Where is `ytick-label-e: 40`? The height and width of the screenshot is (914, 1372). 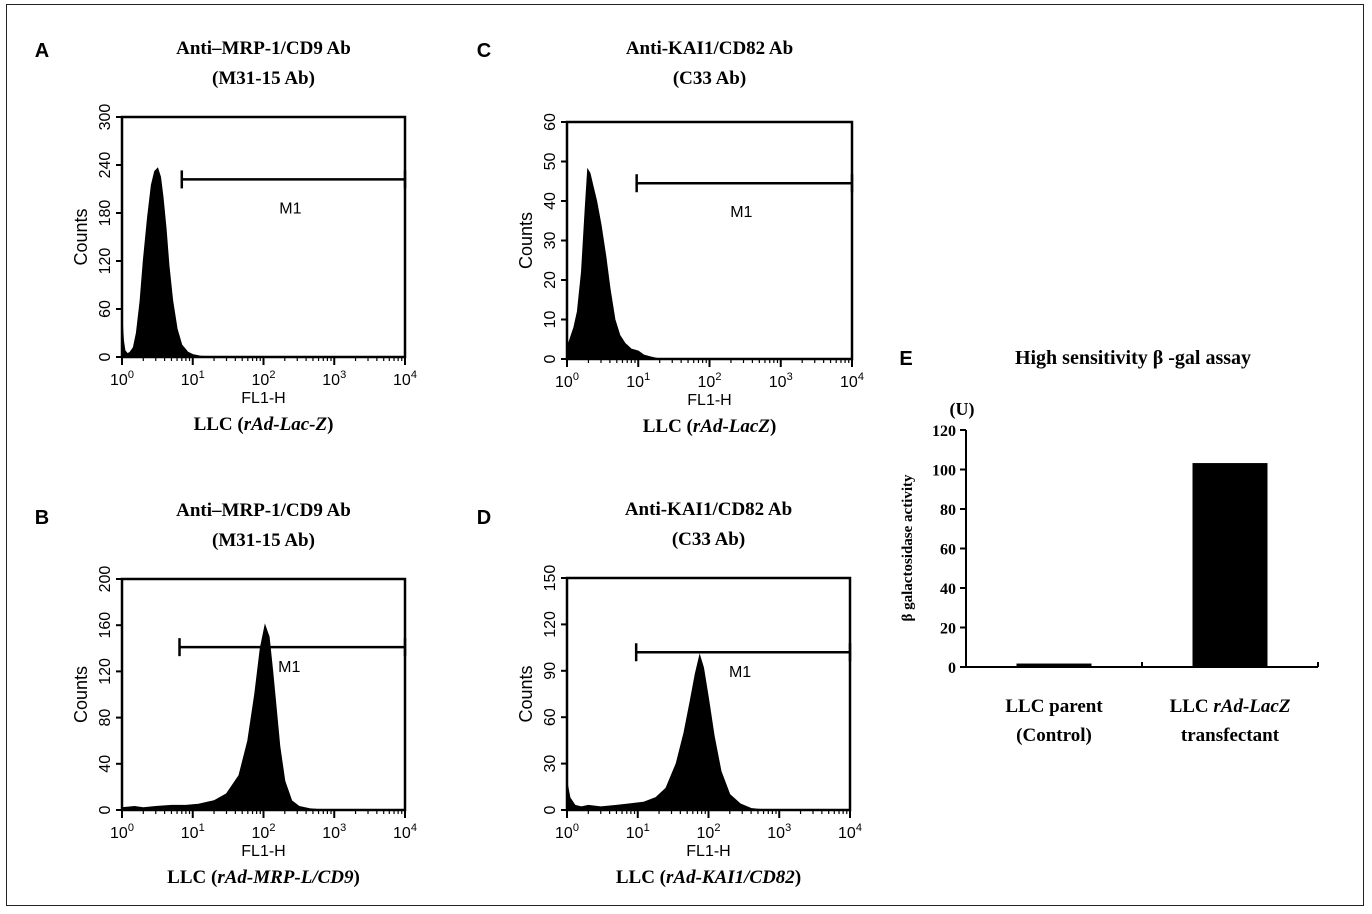 ytick-label-e: 40 is located at coordinates (948, 589).